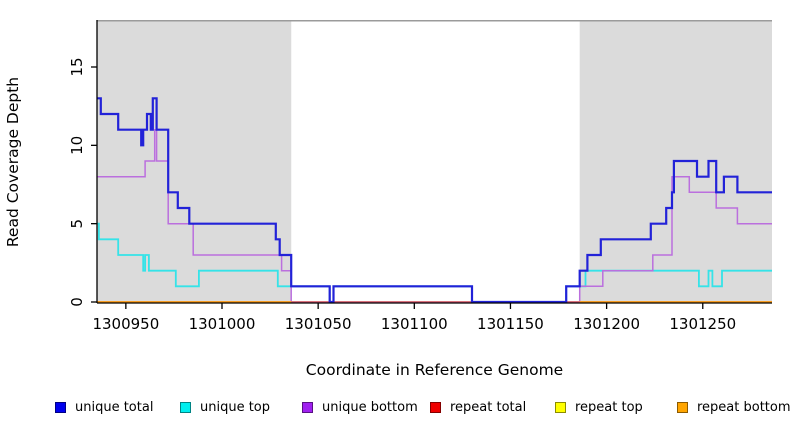  Describe the element at coordinates (185, 407) in the screenshot. I see `legend-swatch-unique-top` at that location.